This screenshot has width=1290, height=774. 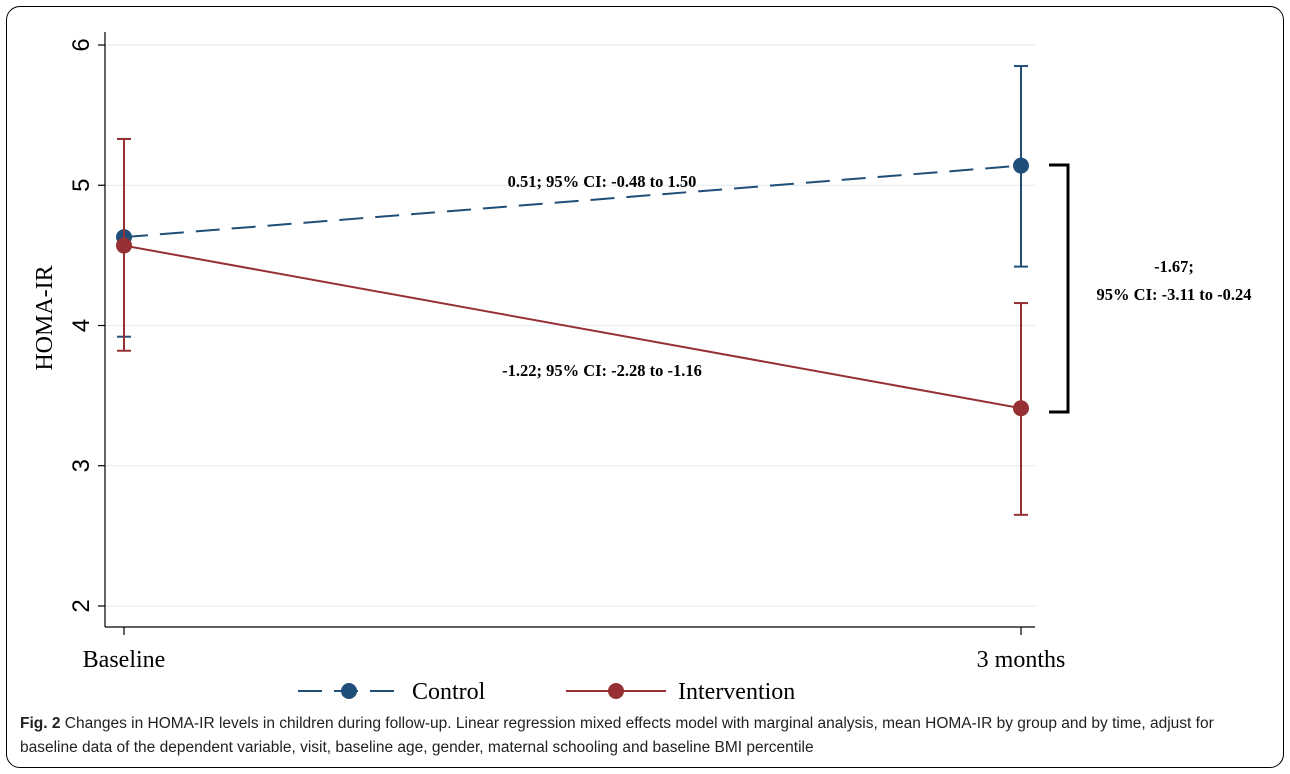 I want to click on legend-label-intervention: Intervention, so click(x=736, y=692).